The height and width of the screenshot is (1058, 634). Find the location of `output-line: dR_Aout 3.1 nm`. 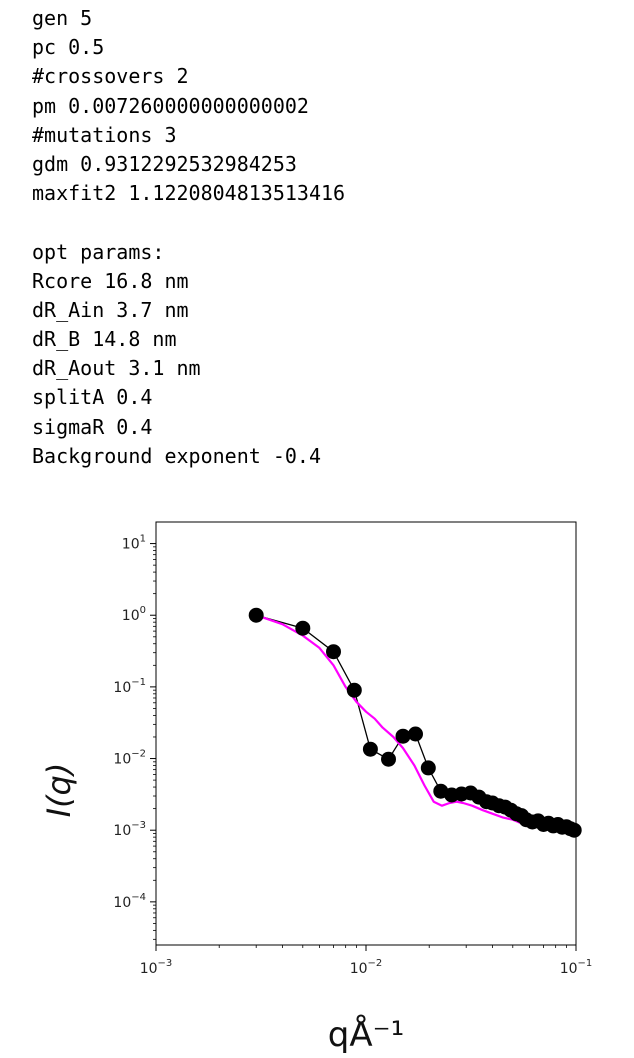

output-line: dR_Aout 3.1 nm is located at coordinates (116, 368).